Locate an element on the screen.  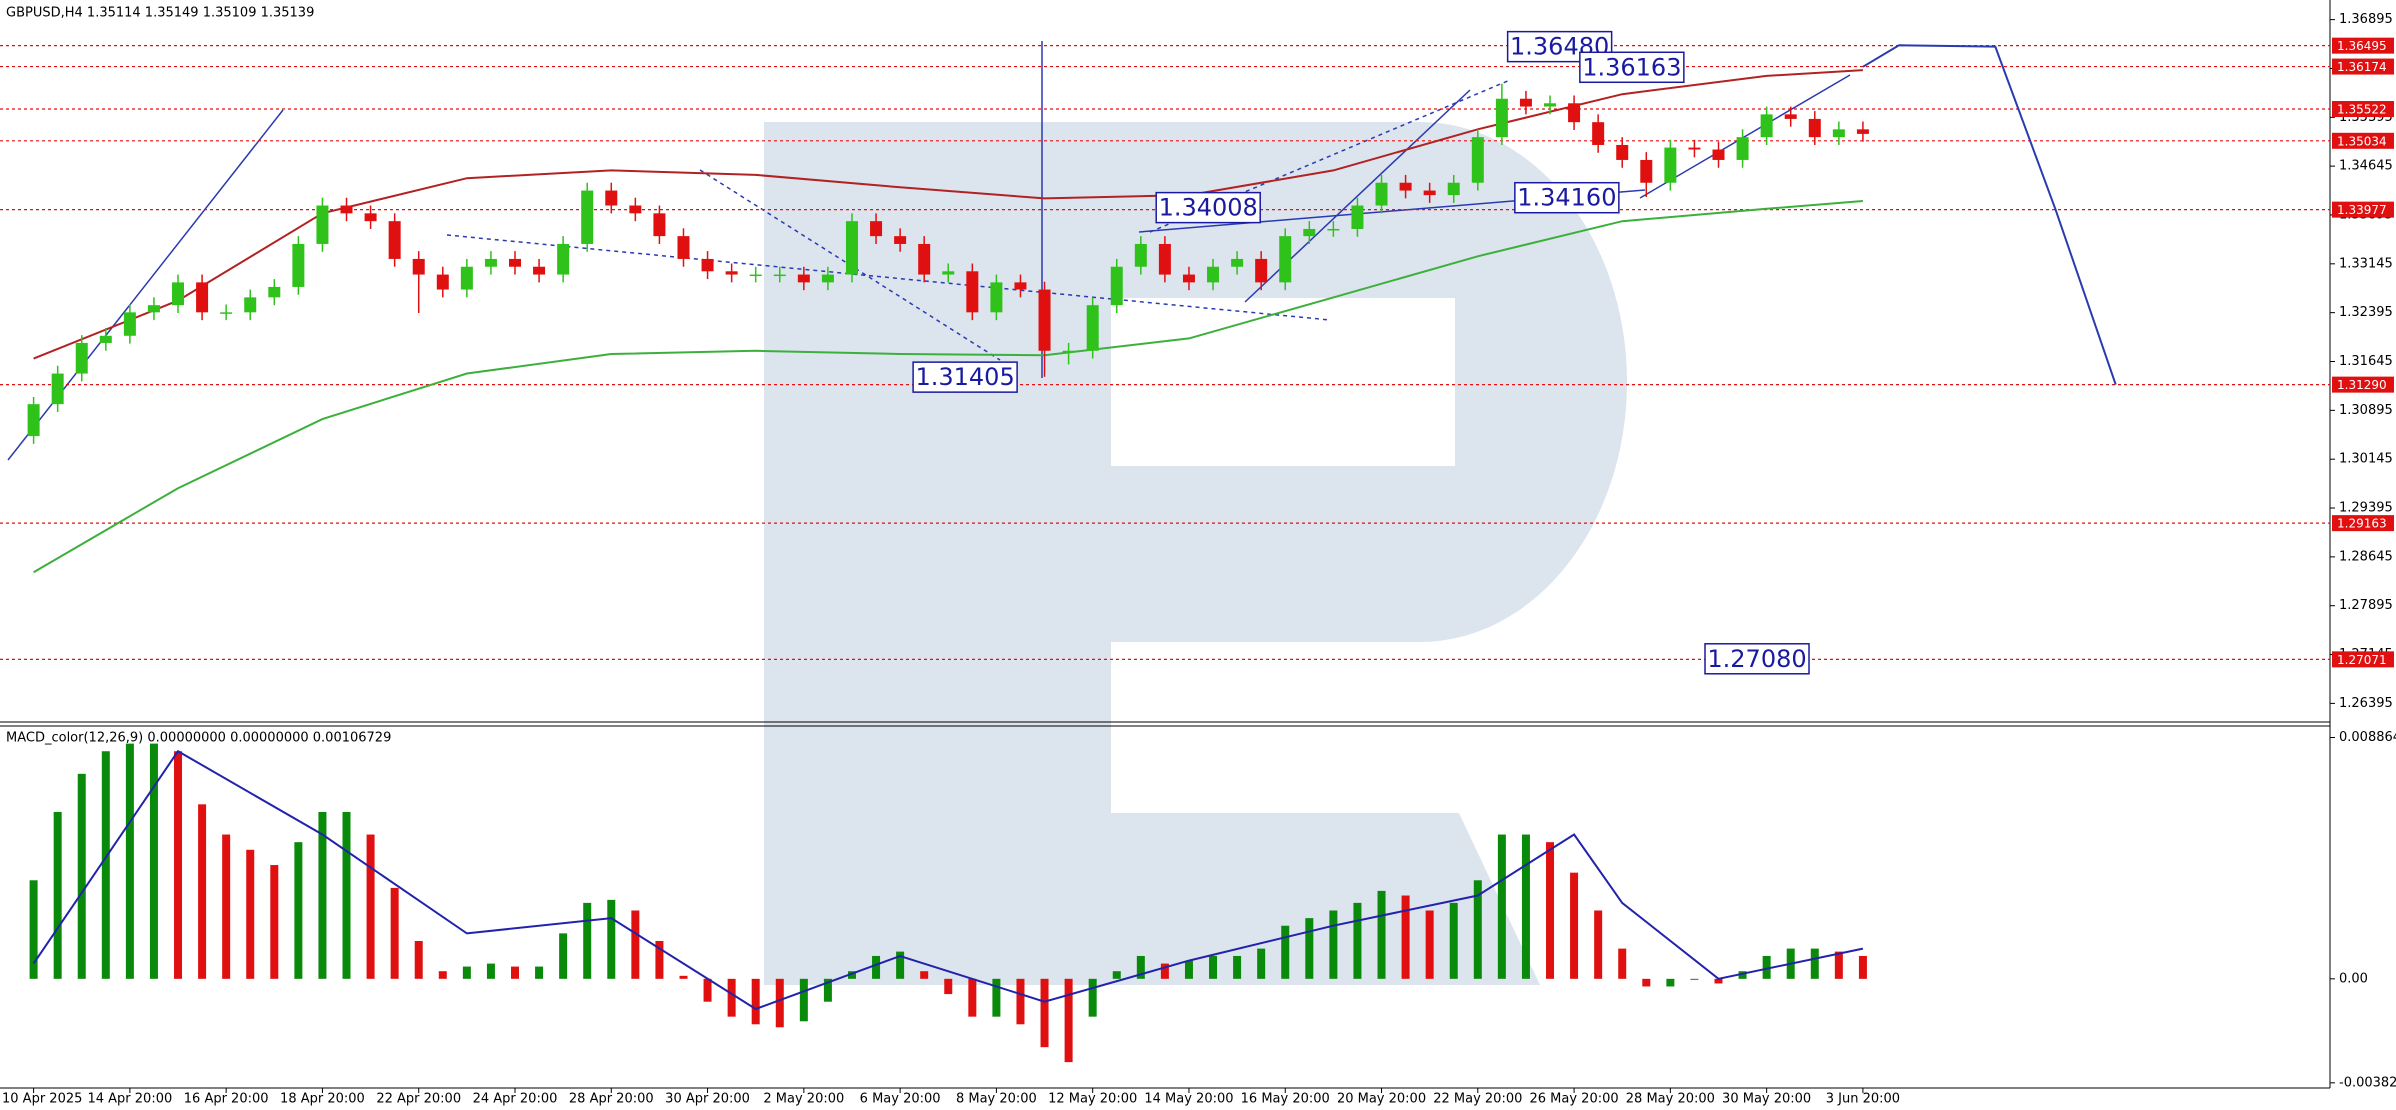
y-tick-label: 1.34645 is located at coordinates (2366, 166).